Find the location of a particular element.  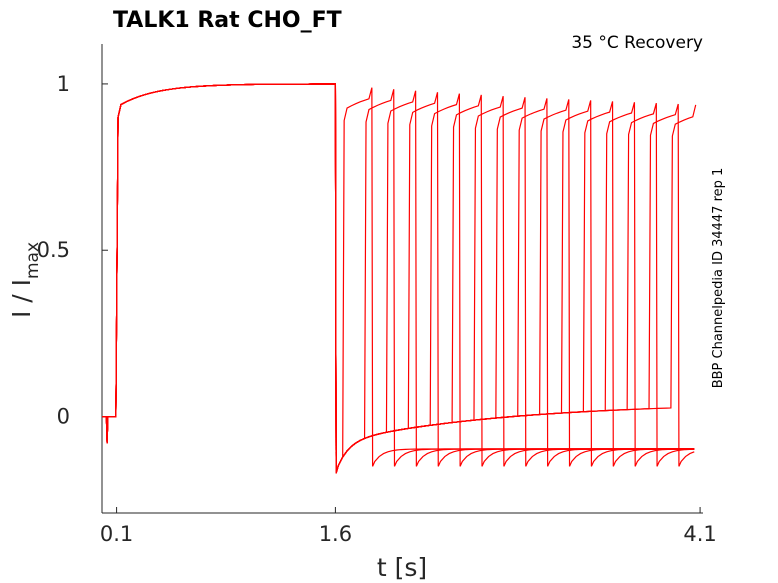

y-axis-label-group: I / Imax is located at coordinates (25, 280).